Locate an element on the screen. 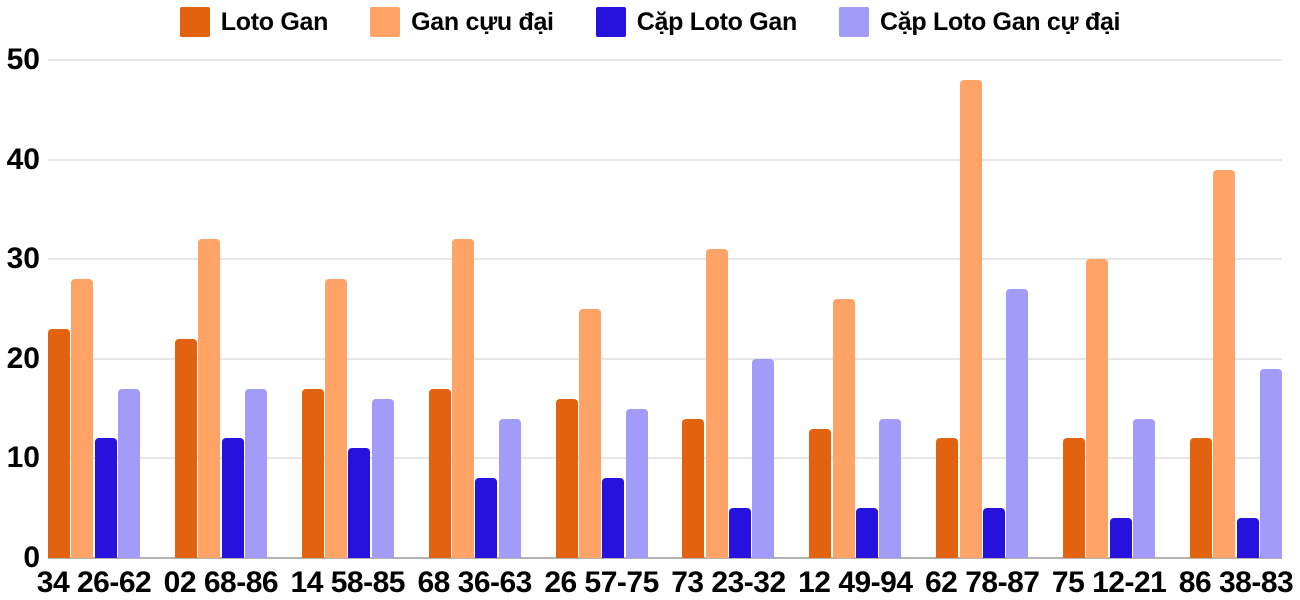 This screenshot has height=600, width=1300. x-tick-label: 12 49-94 is located at coordinates (855, 582).